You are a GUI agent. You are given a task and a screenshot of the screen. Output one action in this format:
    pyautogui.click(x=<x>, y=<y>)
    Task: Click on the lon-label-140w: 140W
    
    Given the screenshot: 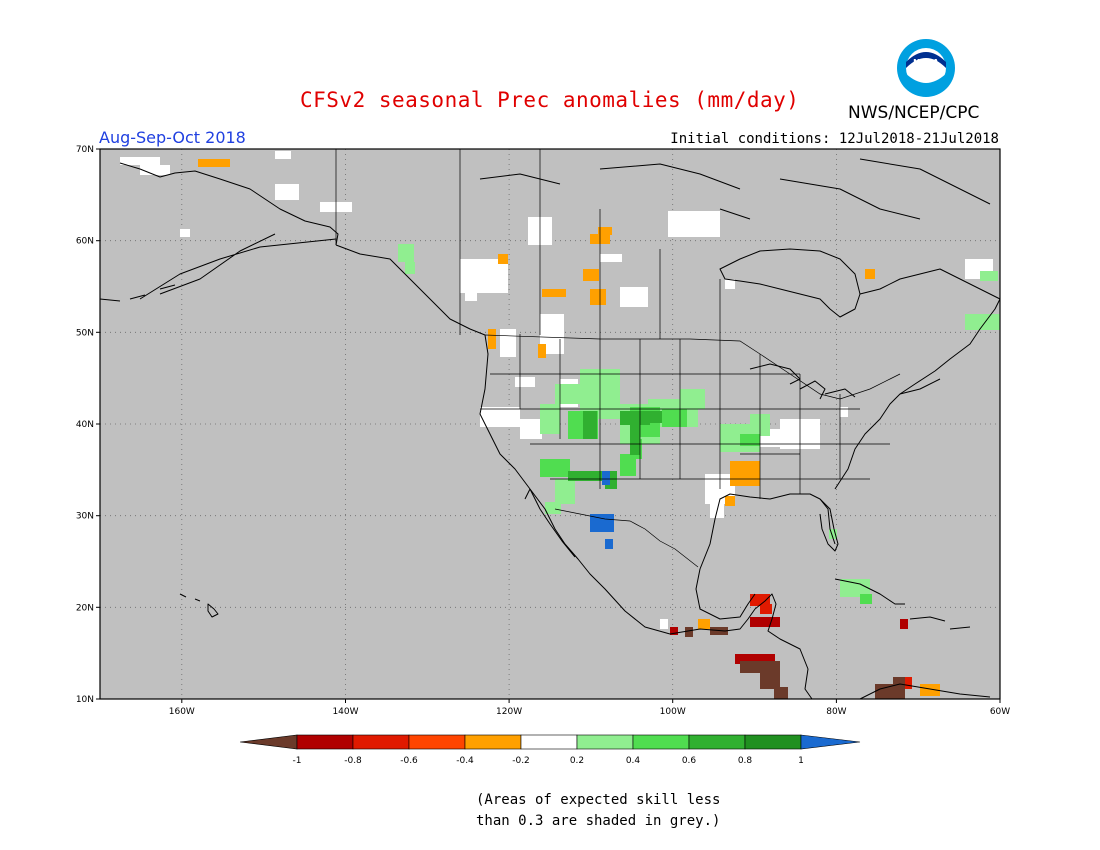 What is the action you would take?
    pyautogui.click(x=345, y=712)
    